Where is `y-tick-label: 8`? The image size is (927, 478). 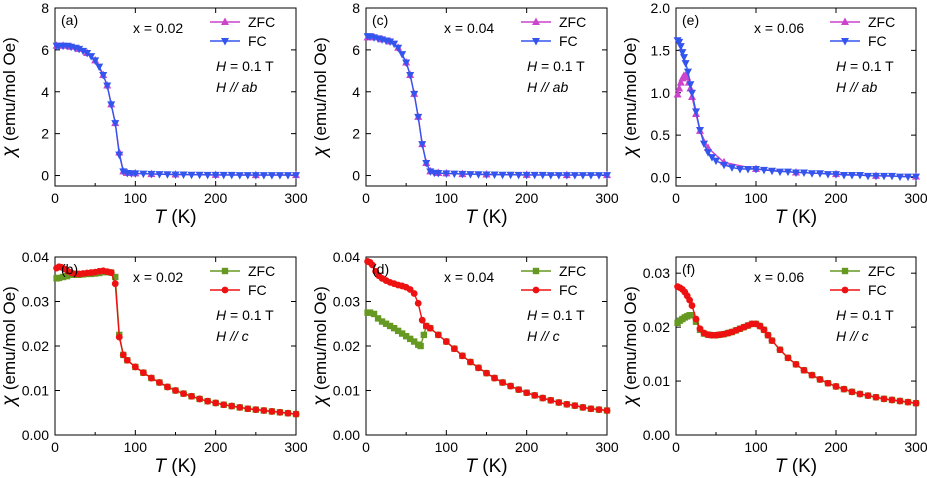
y-tick-label: 8 is located at coordinates (356, 8).